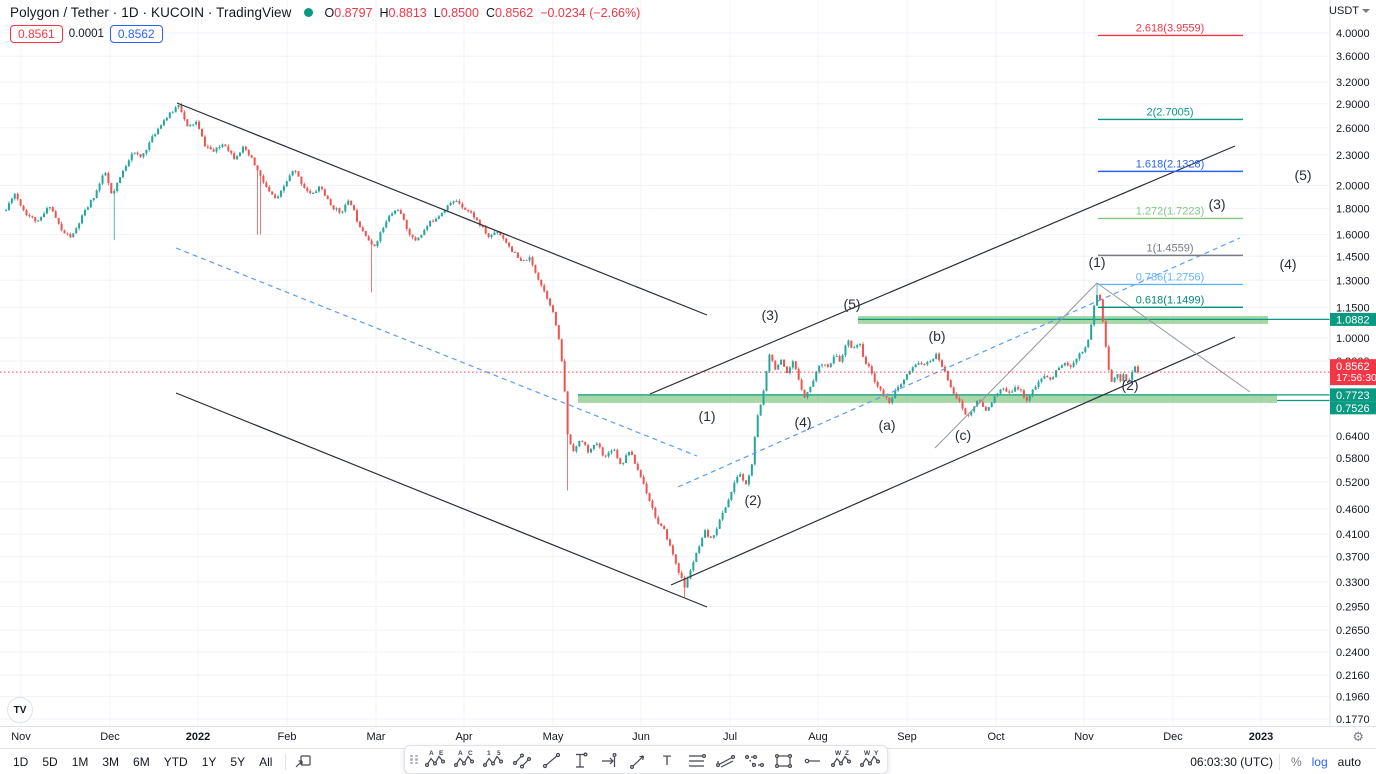 The height and width of the screenshot is (774, 1376). What do you see at coordinates (811, 760) in the screenshot?
I see `horizontal-ray-button` at bounding box center [811, 760].